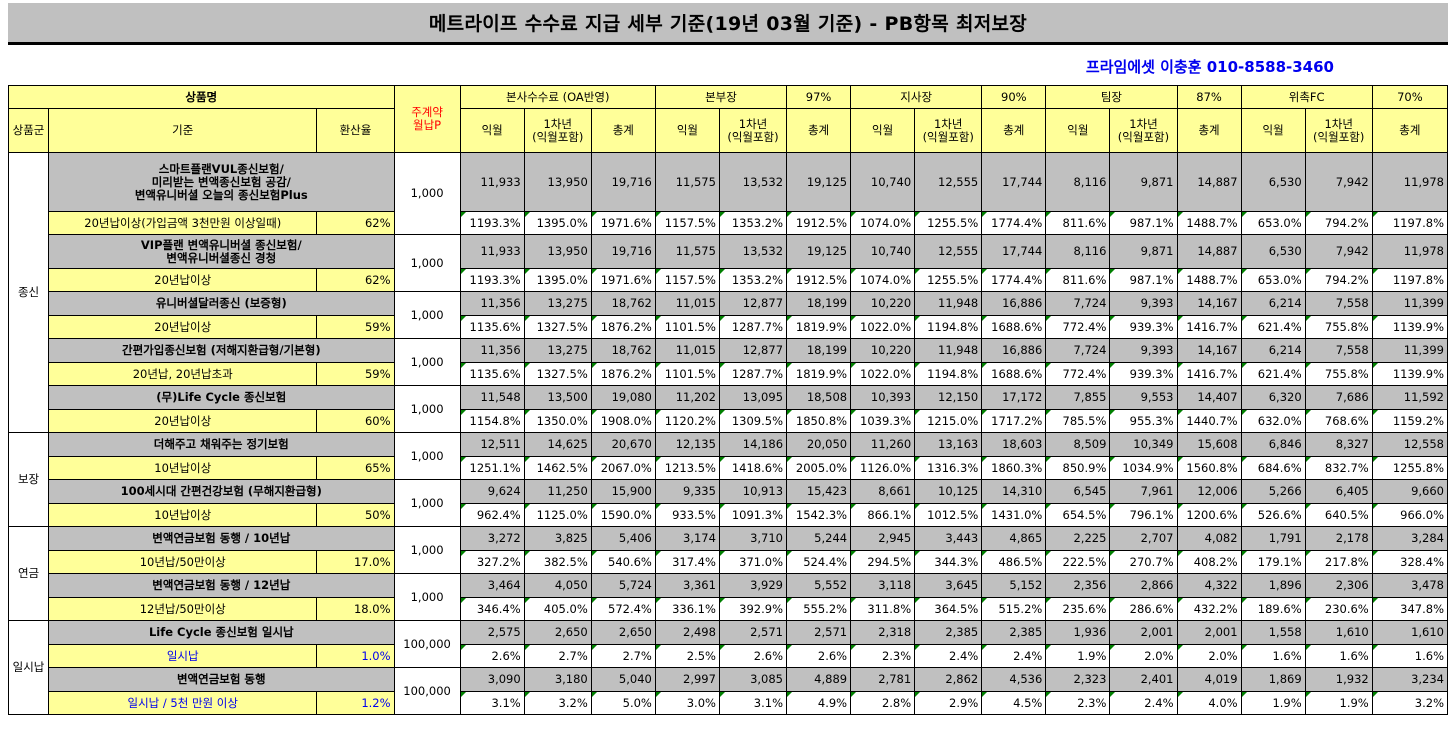 This screenshot has height=729, width=1456. Describe the element at coordinates (819, 397) in the screenshot. I see `amount-cell: 18,508` at that location.